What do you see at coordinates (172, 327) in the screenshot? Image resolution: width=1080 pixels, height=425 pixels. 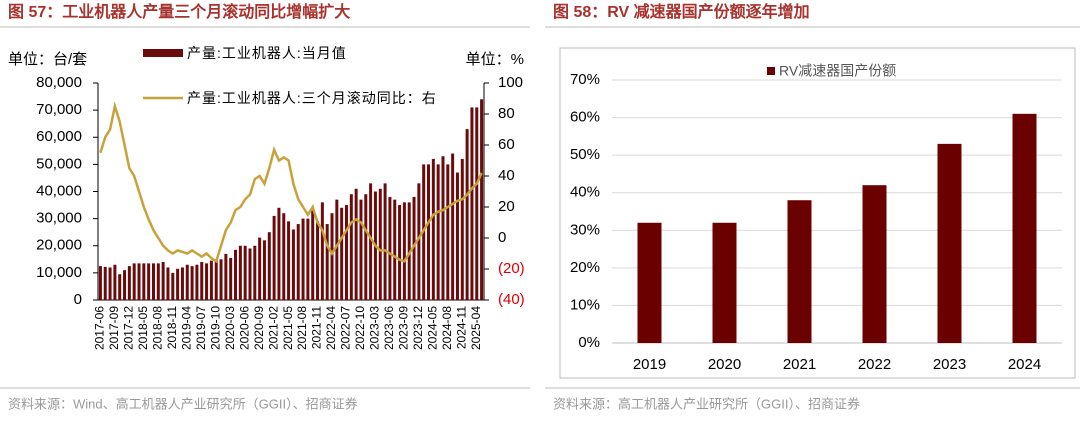 I see `x-tick-label: 2018-11` at bounding box center [172, 327].